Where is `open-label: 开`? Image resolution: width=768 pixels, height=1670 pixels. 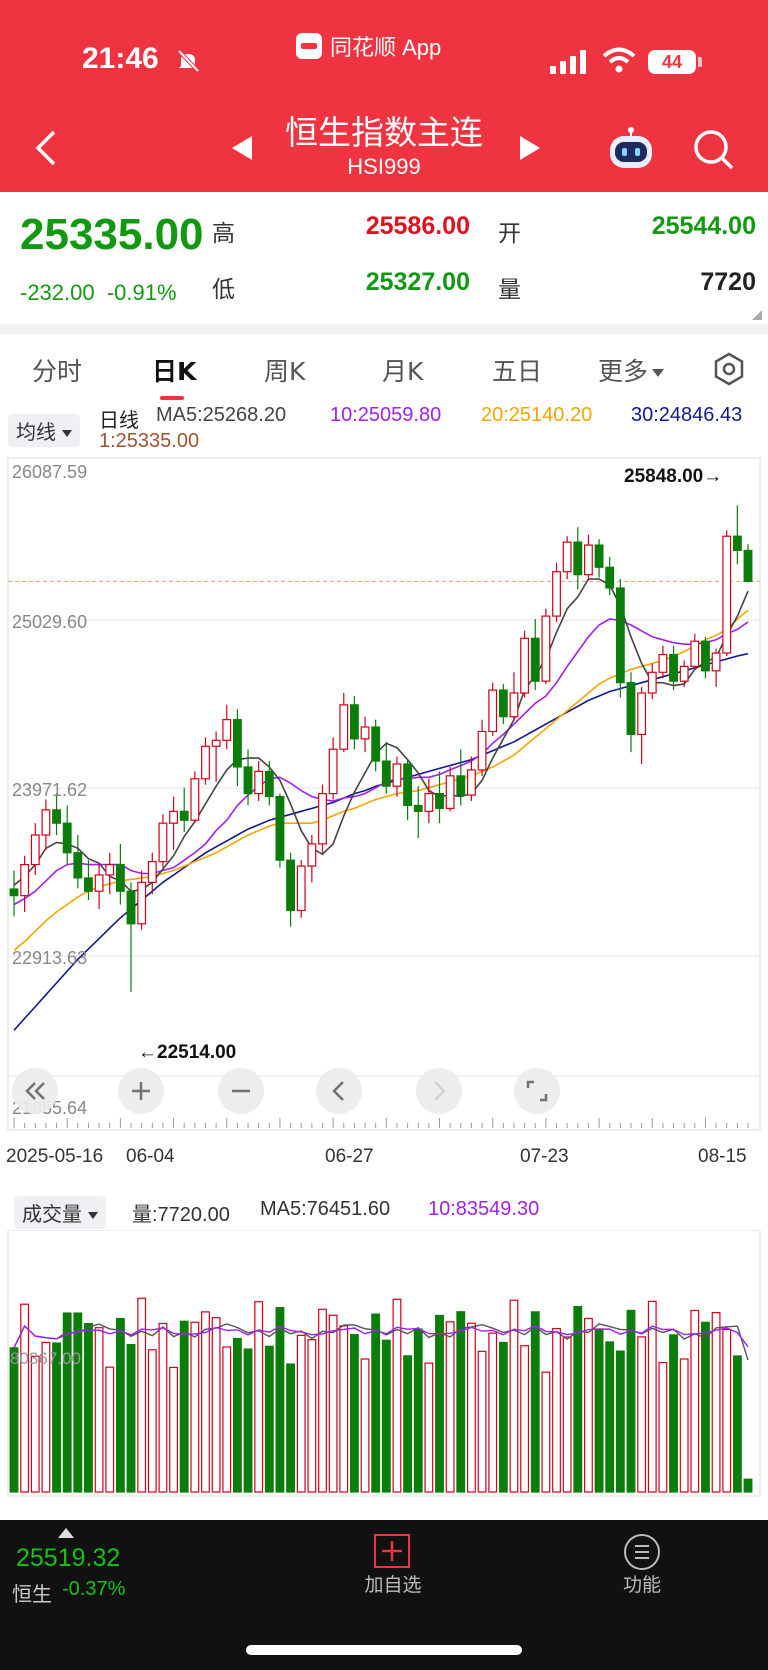 open-label: 开 is located at coordinates (509, 234).